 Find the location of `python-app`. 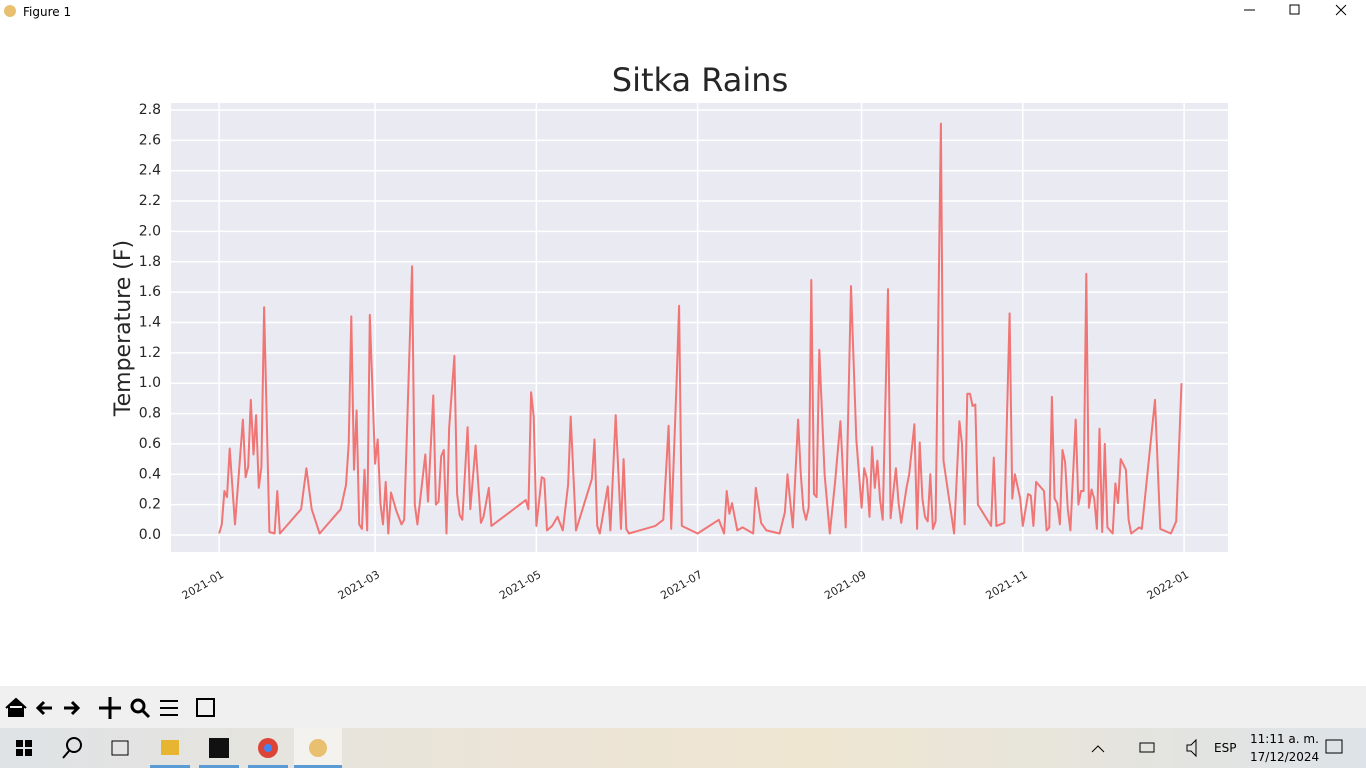

python-app is located at coordinates (318, 748).